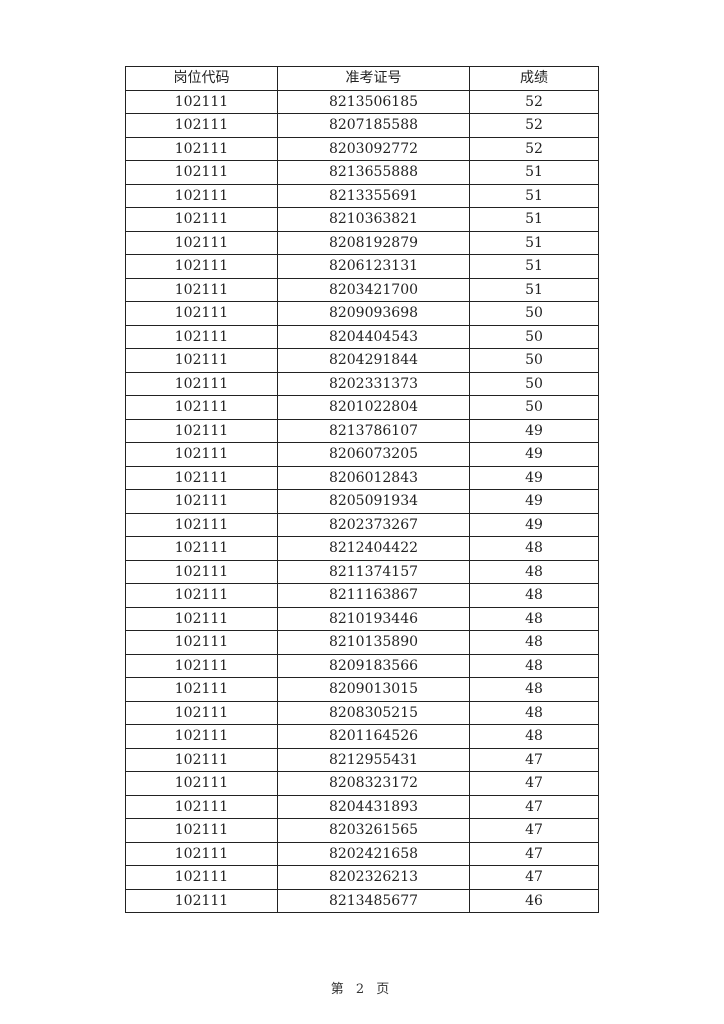 This screenshot has height=1024, width=724. What do you see at coordinates (201, 78) in the screenshot?
I see `header-position-code: 岗位代码` at bounding box center [201, 78].